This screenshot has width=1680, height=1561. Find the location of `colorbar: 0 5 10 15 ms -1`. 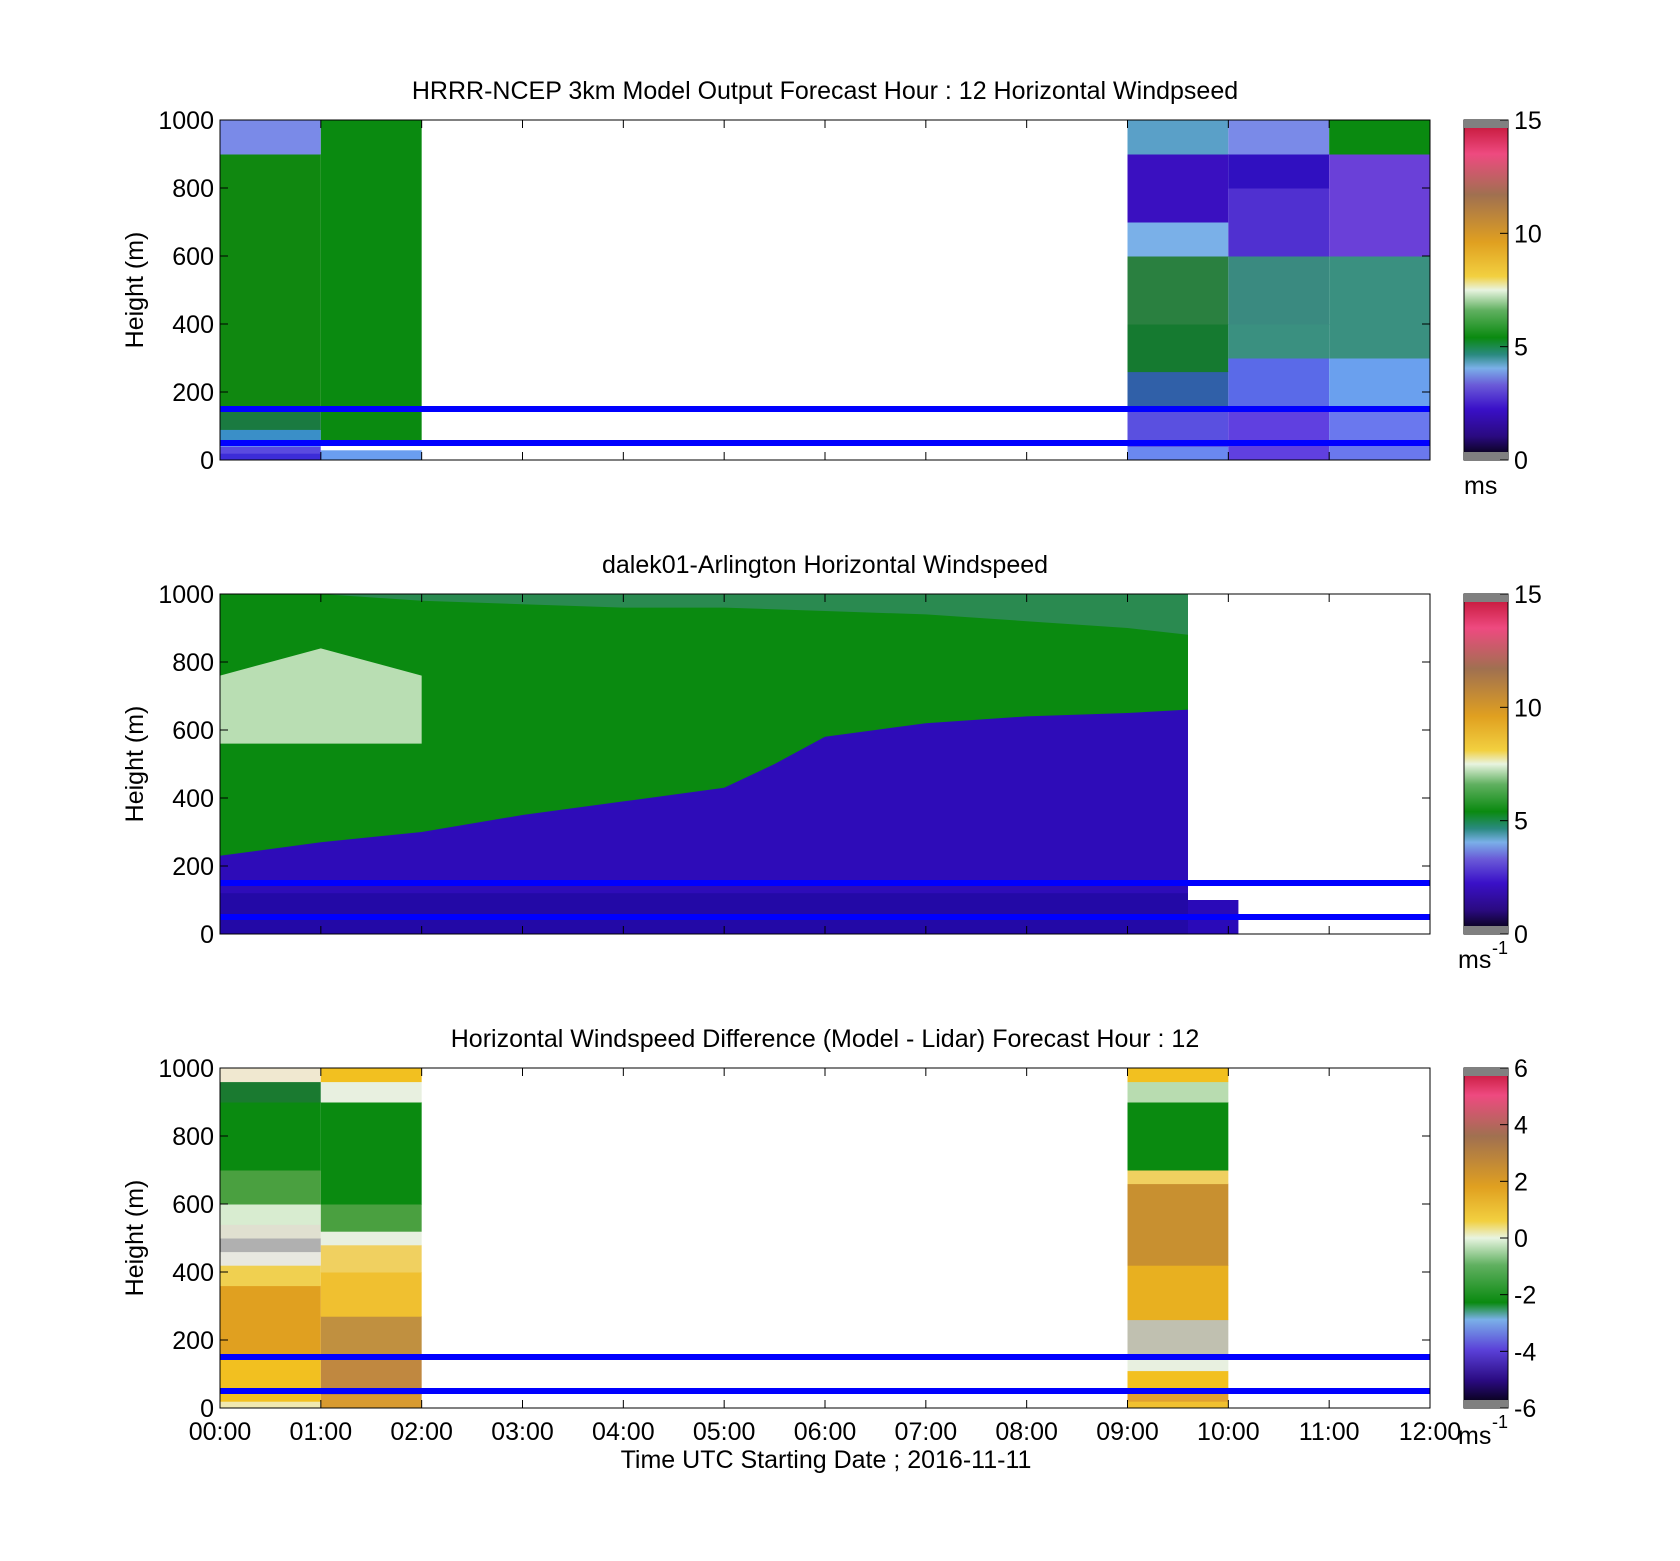

colorbar: 0 5 10 15 ms -1 is located at coordinates (1500, 777).